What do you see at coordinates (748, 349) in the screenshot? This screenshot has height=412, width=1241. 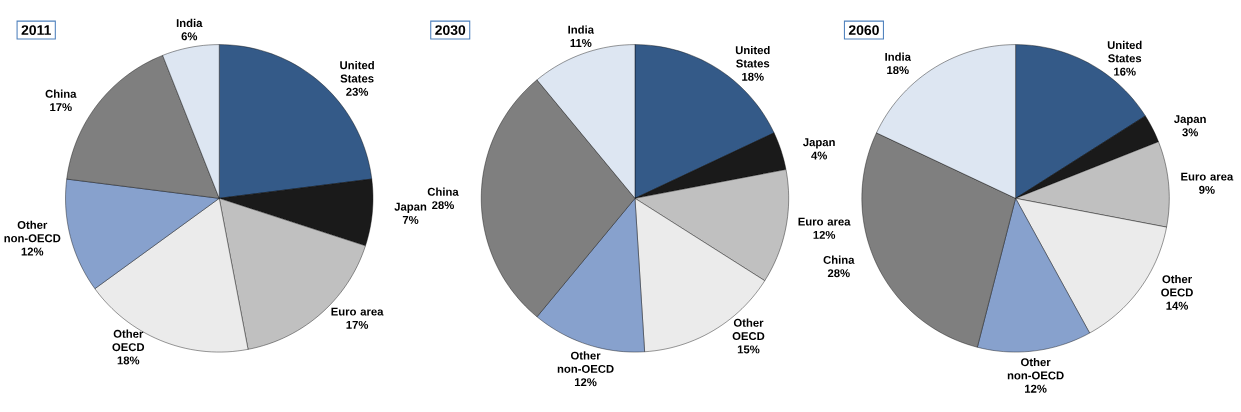 I see `data-label: 15%` at bounding box center [748, 349].